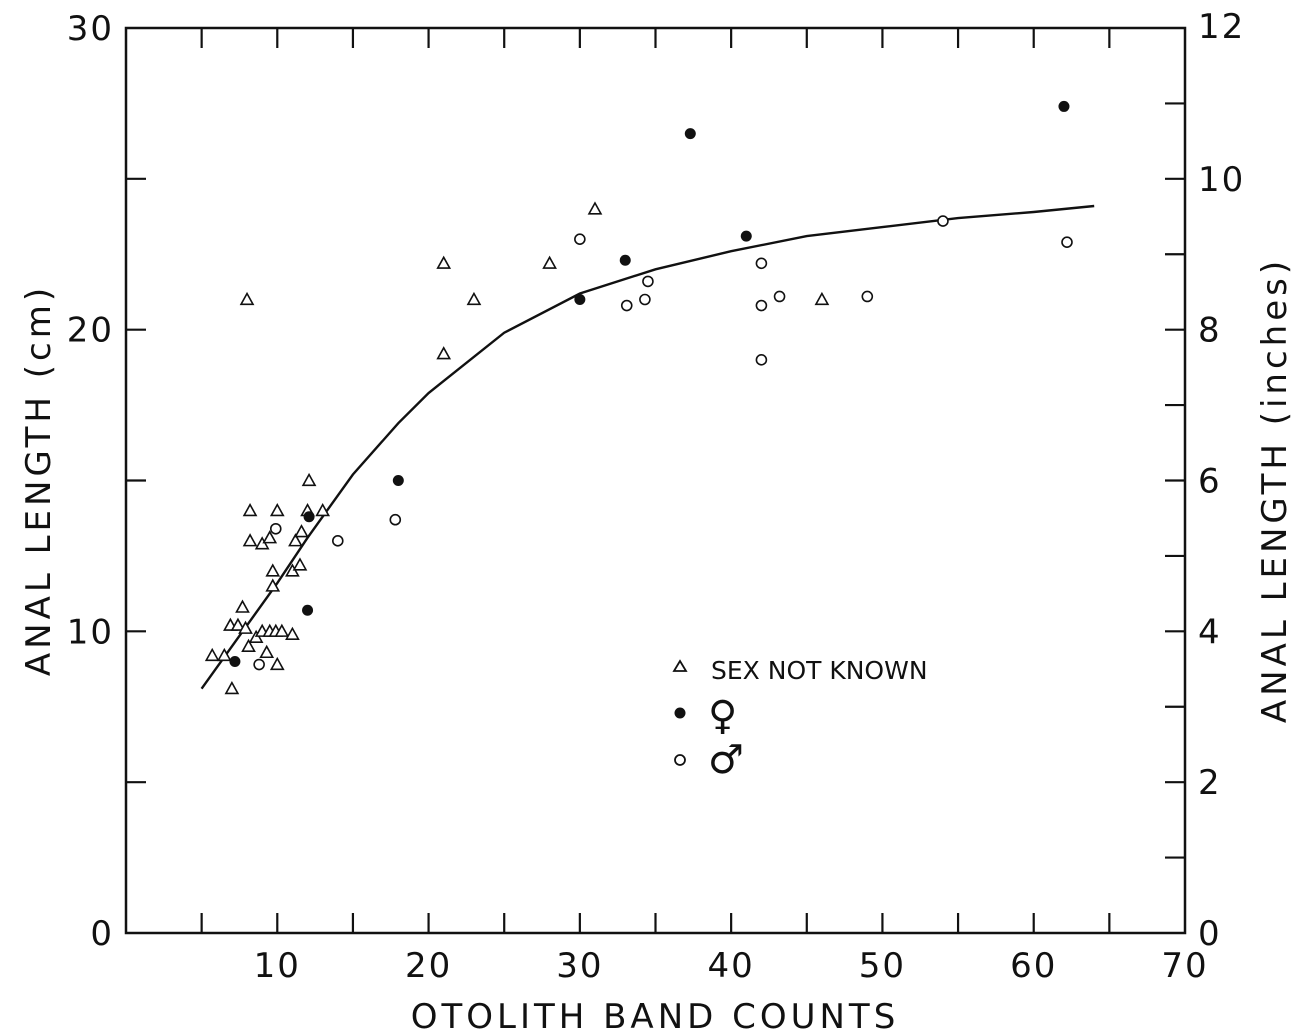  What do you see at coordinates (726, 760) in the screenshot?
I see `legend-label-male: ♂` at bounding box center [726, 760].